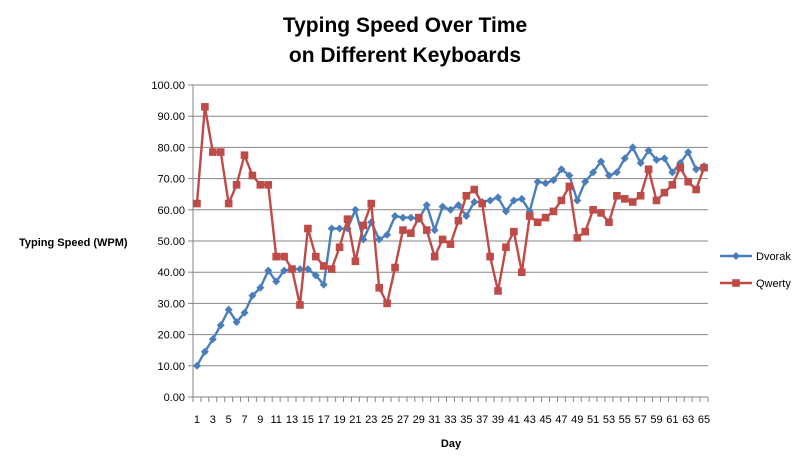 The height and width of the screenshot is (470, 811). What do you see at coordinates (656, 420) in the screenshot?
I see `x-tick-label: 59` at bounding box center [656, 420].